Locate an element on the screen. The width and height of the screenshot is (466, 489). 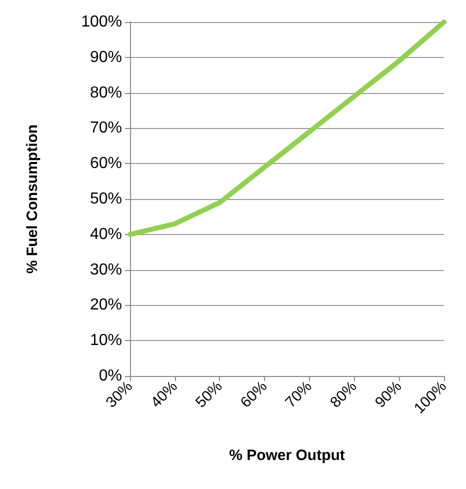
y-tick-label: 30% is located at coordinates (106, 269).